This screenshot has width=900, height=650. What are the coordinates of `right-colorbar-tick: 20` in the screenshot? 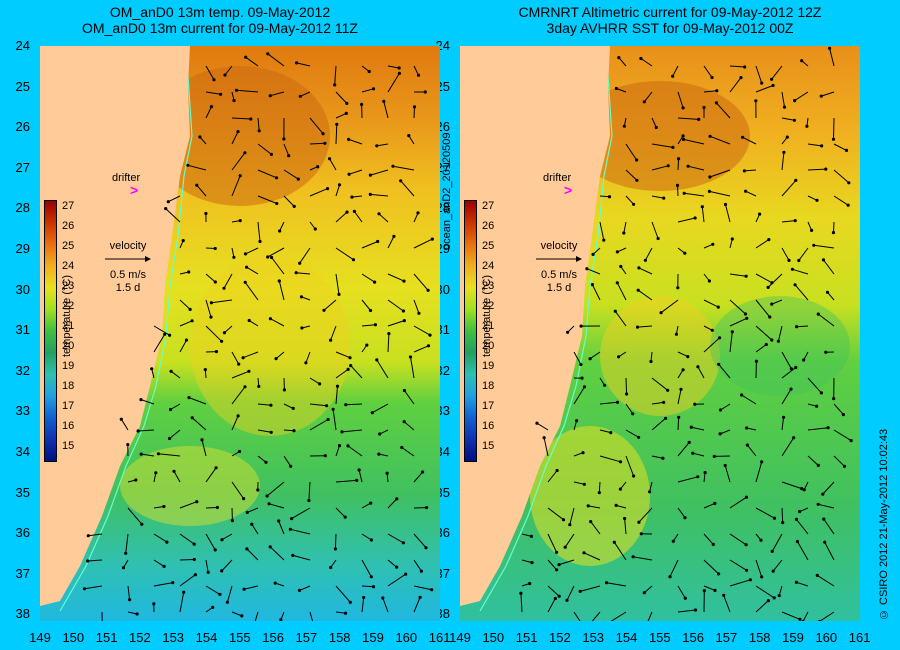 It's located at (488, 346).